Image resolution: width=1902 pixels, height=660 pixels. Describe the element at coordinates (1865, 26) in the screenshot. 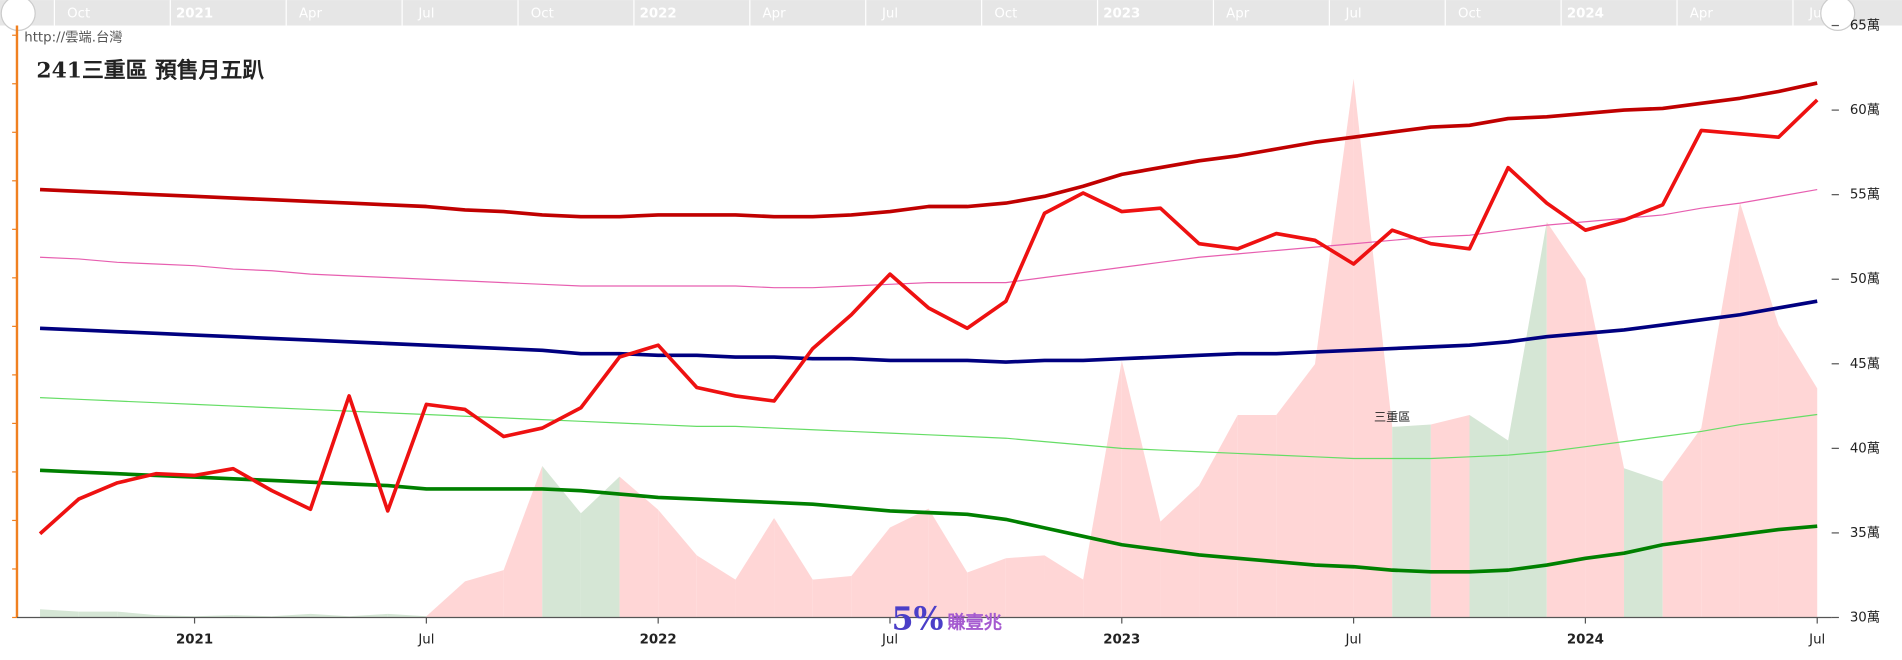

I see `y-tick-label: 65萬` at that location.